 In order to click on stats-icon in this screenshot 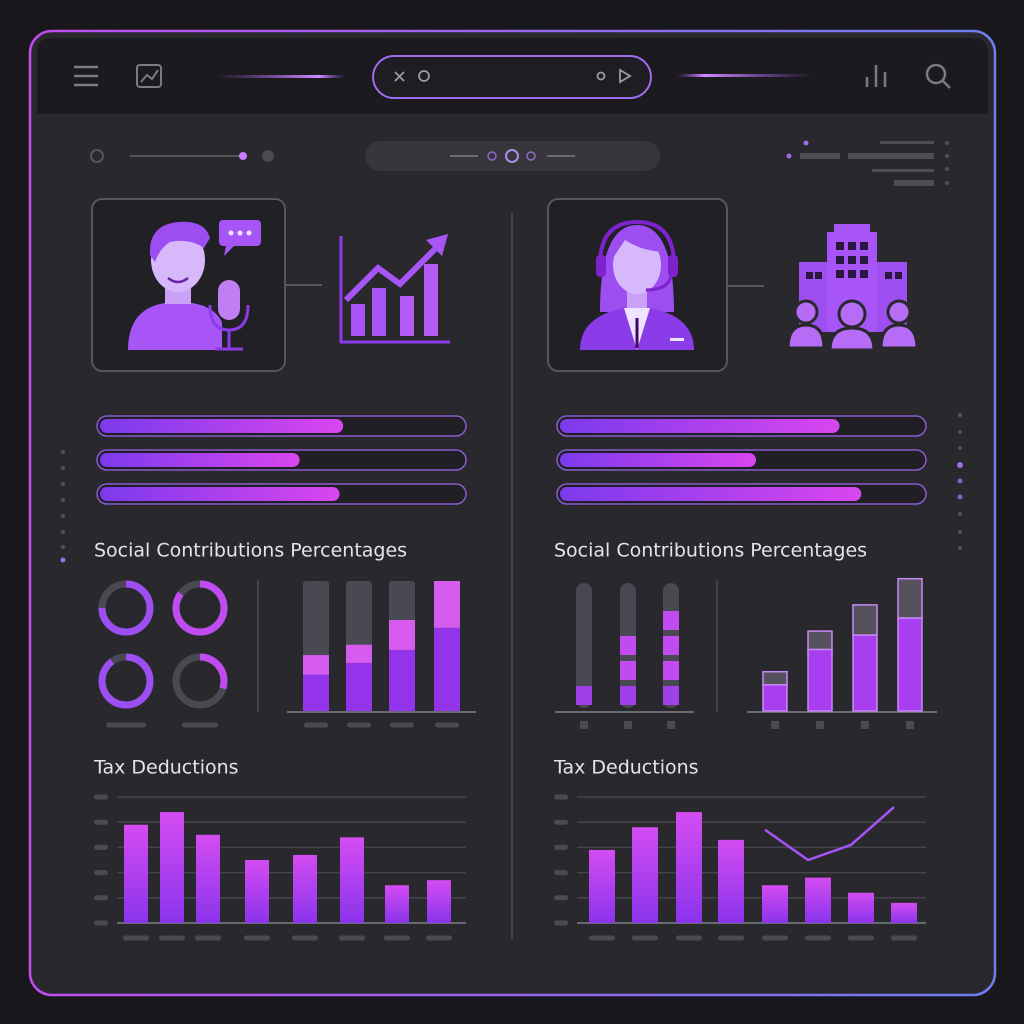, I will do `click(876, 76)`.